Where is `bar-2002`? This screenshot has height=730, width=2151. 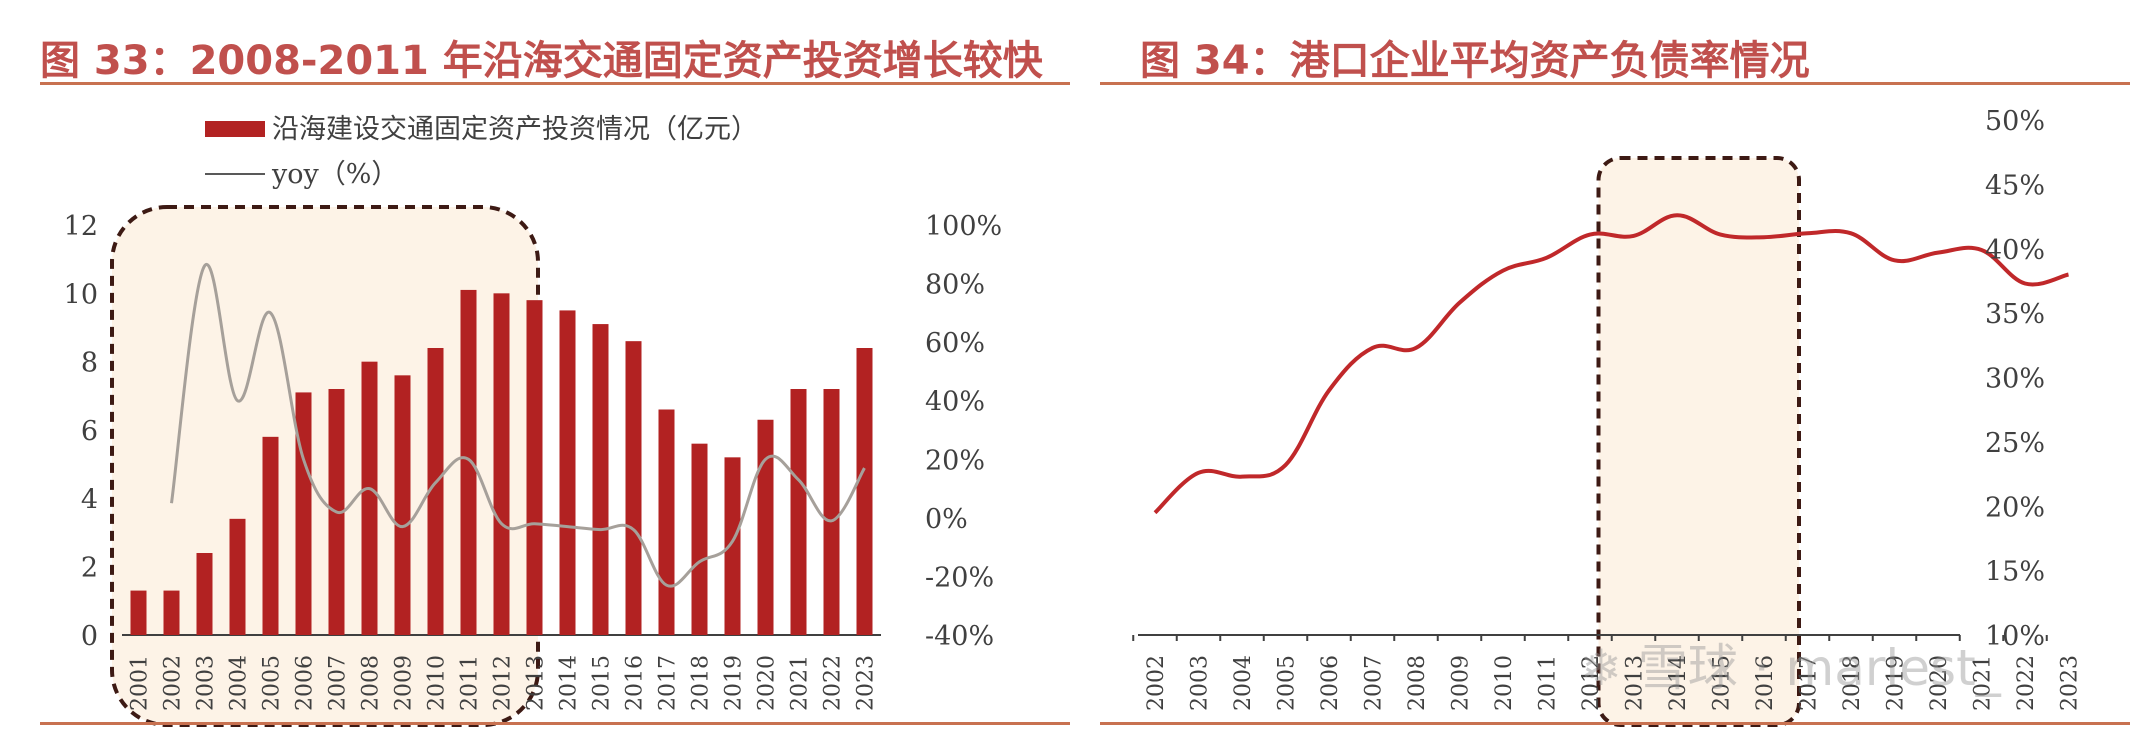
bar-2002 is located at coordinates (171, 612).